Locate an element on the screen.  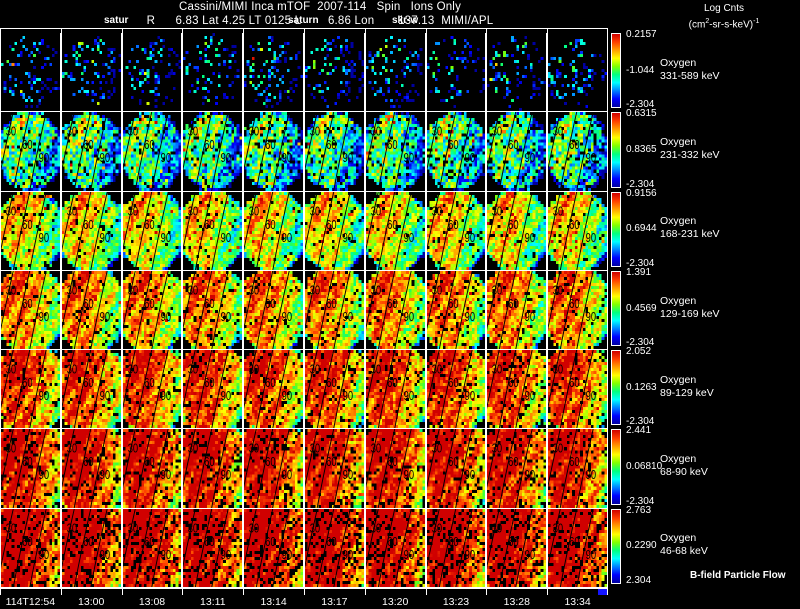
colorbar is located at coordinates (616, 546).